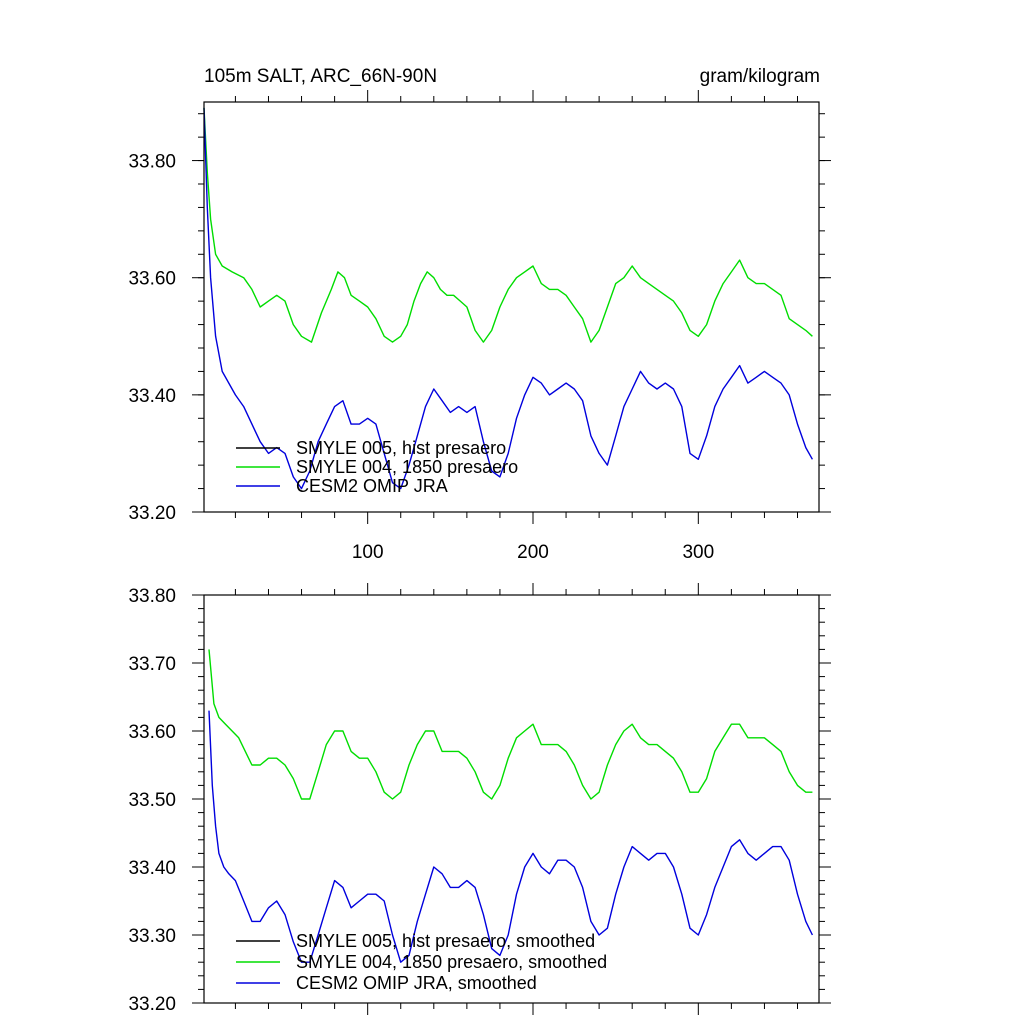 Image resolution: width=1024 pixels, height=1029 pixels. Describe the element at coordinates (416, 983) in the screenshot. I see `legend-label-3: CESM2 OMIP JRA, smoothed` at that location.